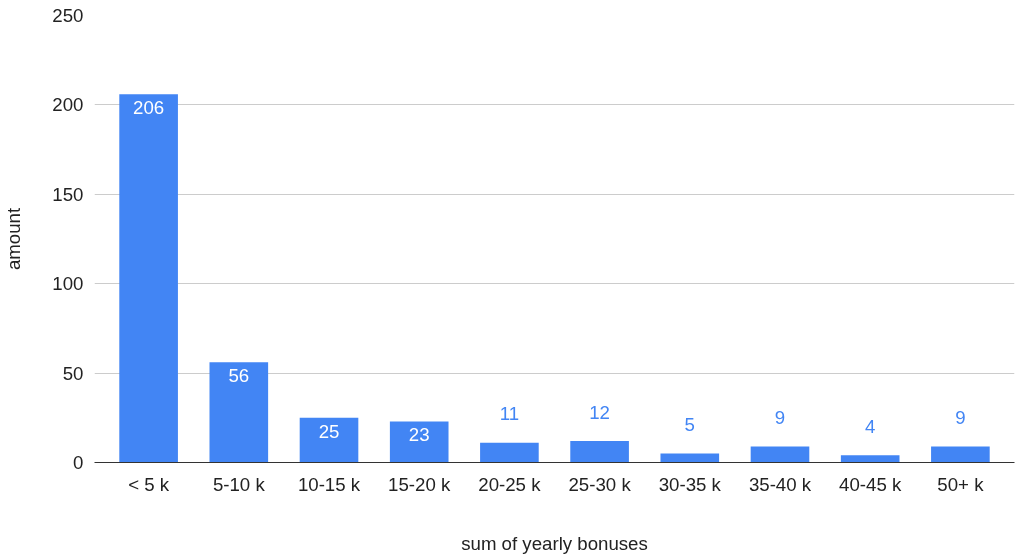 Image resolution: width=1029 pixels, height=556 pixels. I want to click on y-tick-label: 150, so click(68, 194).